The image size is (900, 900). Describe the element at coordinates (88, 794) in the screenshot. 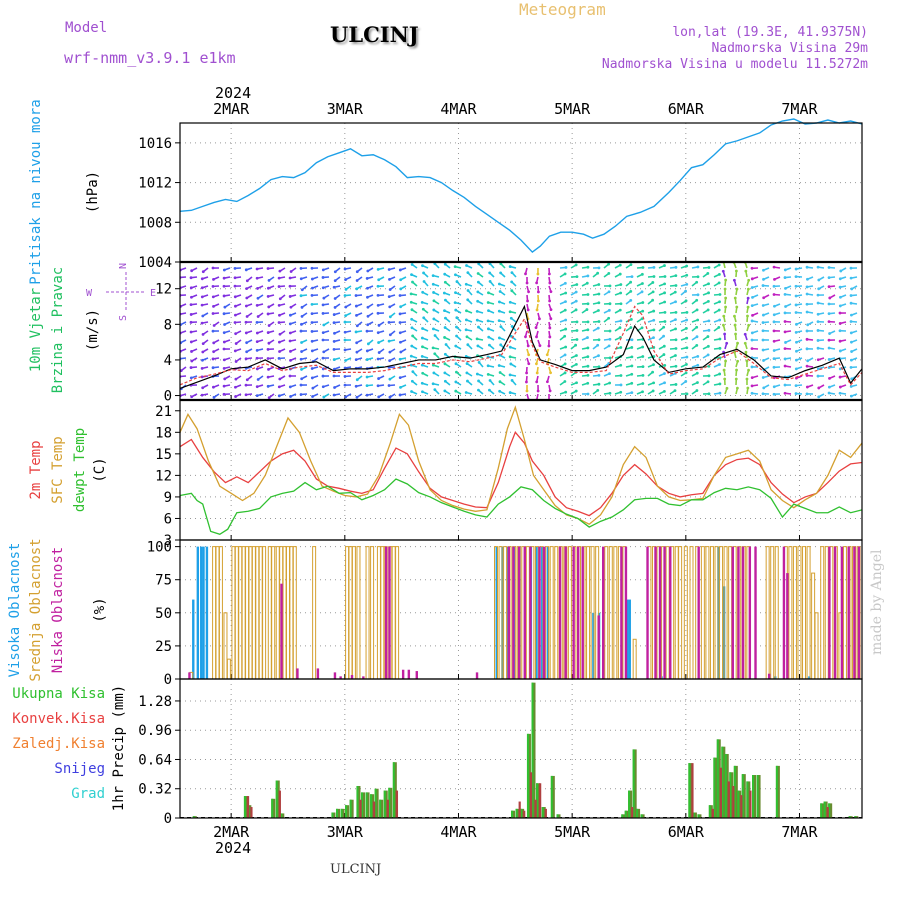

I see `legend-graupel: Grad` at that location.